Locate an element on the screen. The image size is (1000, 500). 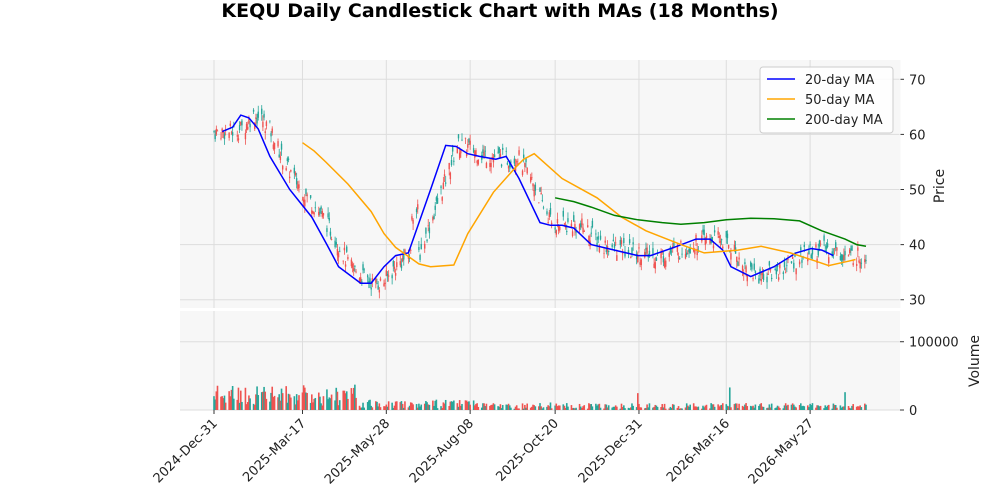
legend-label: 50-day MA is located at coordinates (839, 100).